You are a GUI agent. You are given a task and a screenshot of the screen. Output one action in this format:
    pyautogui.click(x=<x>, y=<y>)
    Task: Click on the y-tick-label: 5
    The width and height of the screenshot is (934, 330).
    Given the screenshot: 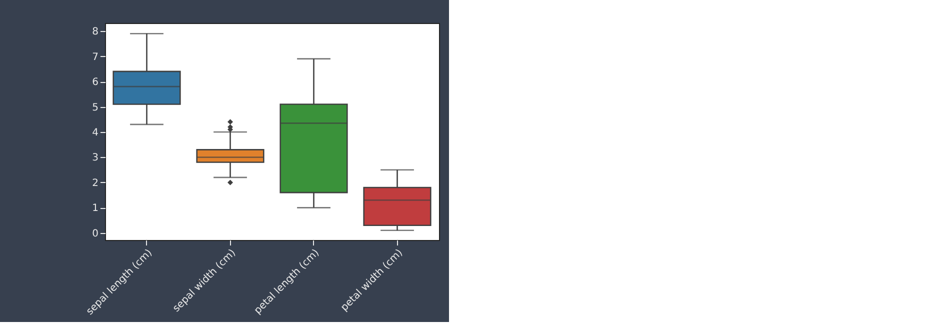 What is the action you would take?
    pyautogui.click(x=95, y=108)
    